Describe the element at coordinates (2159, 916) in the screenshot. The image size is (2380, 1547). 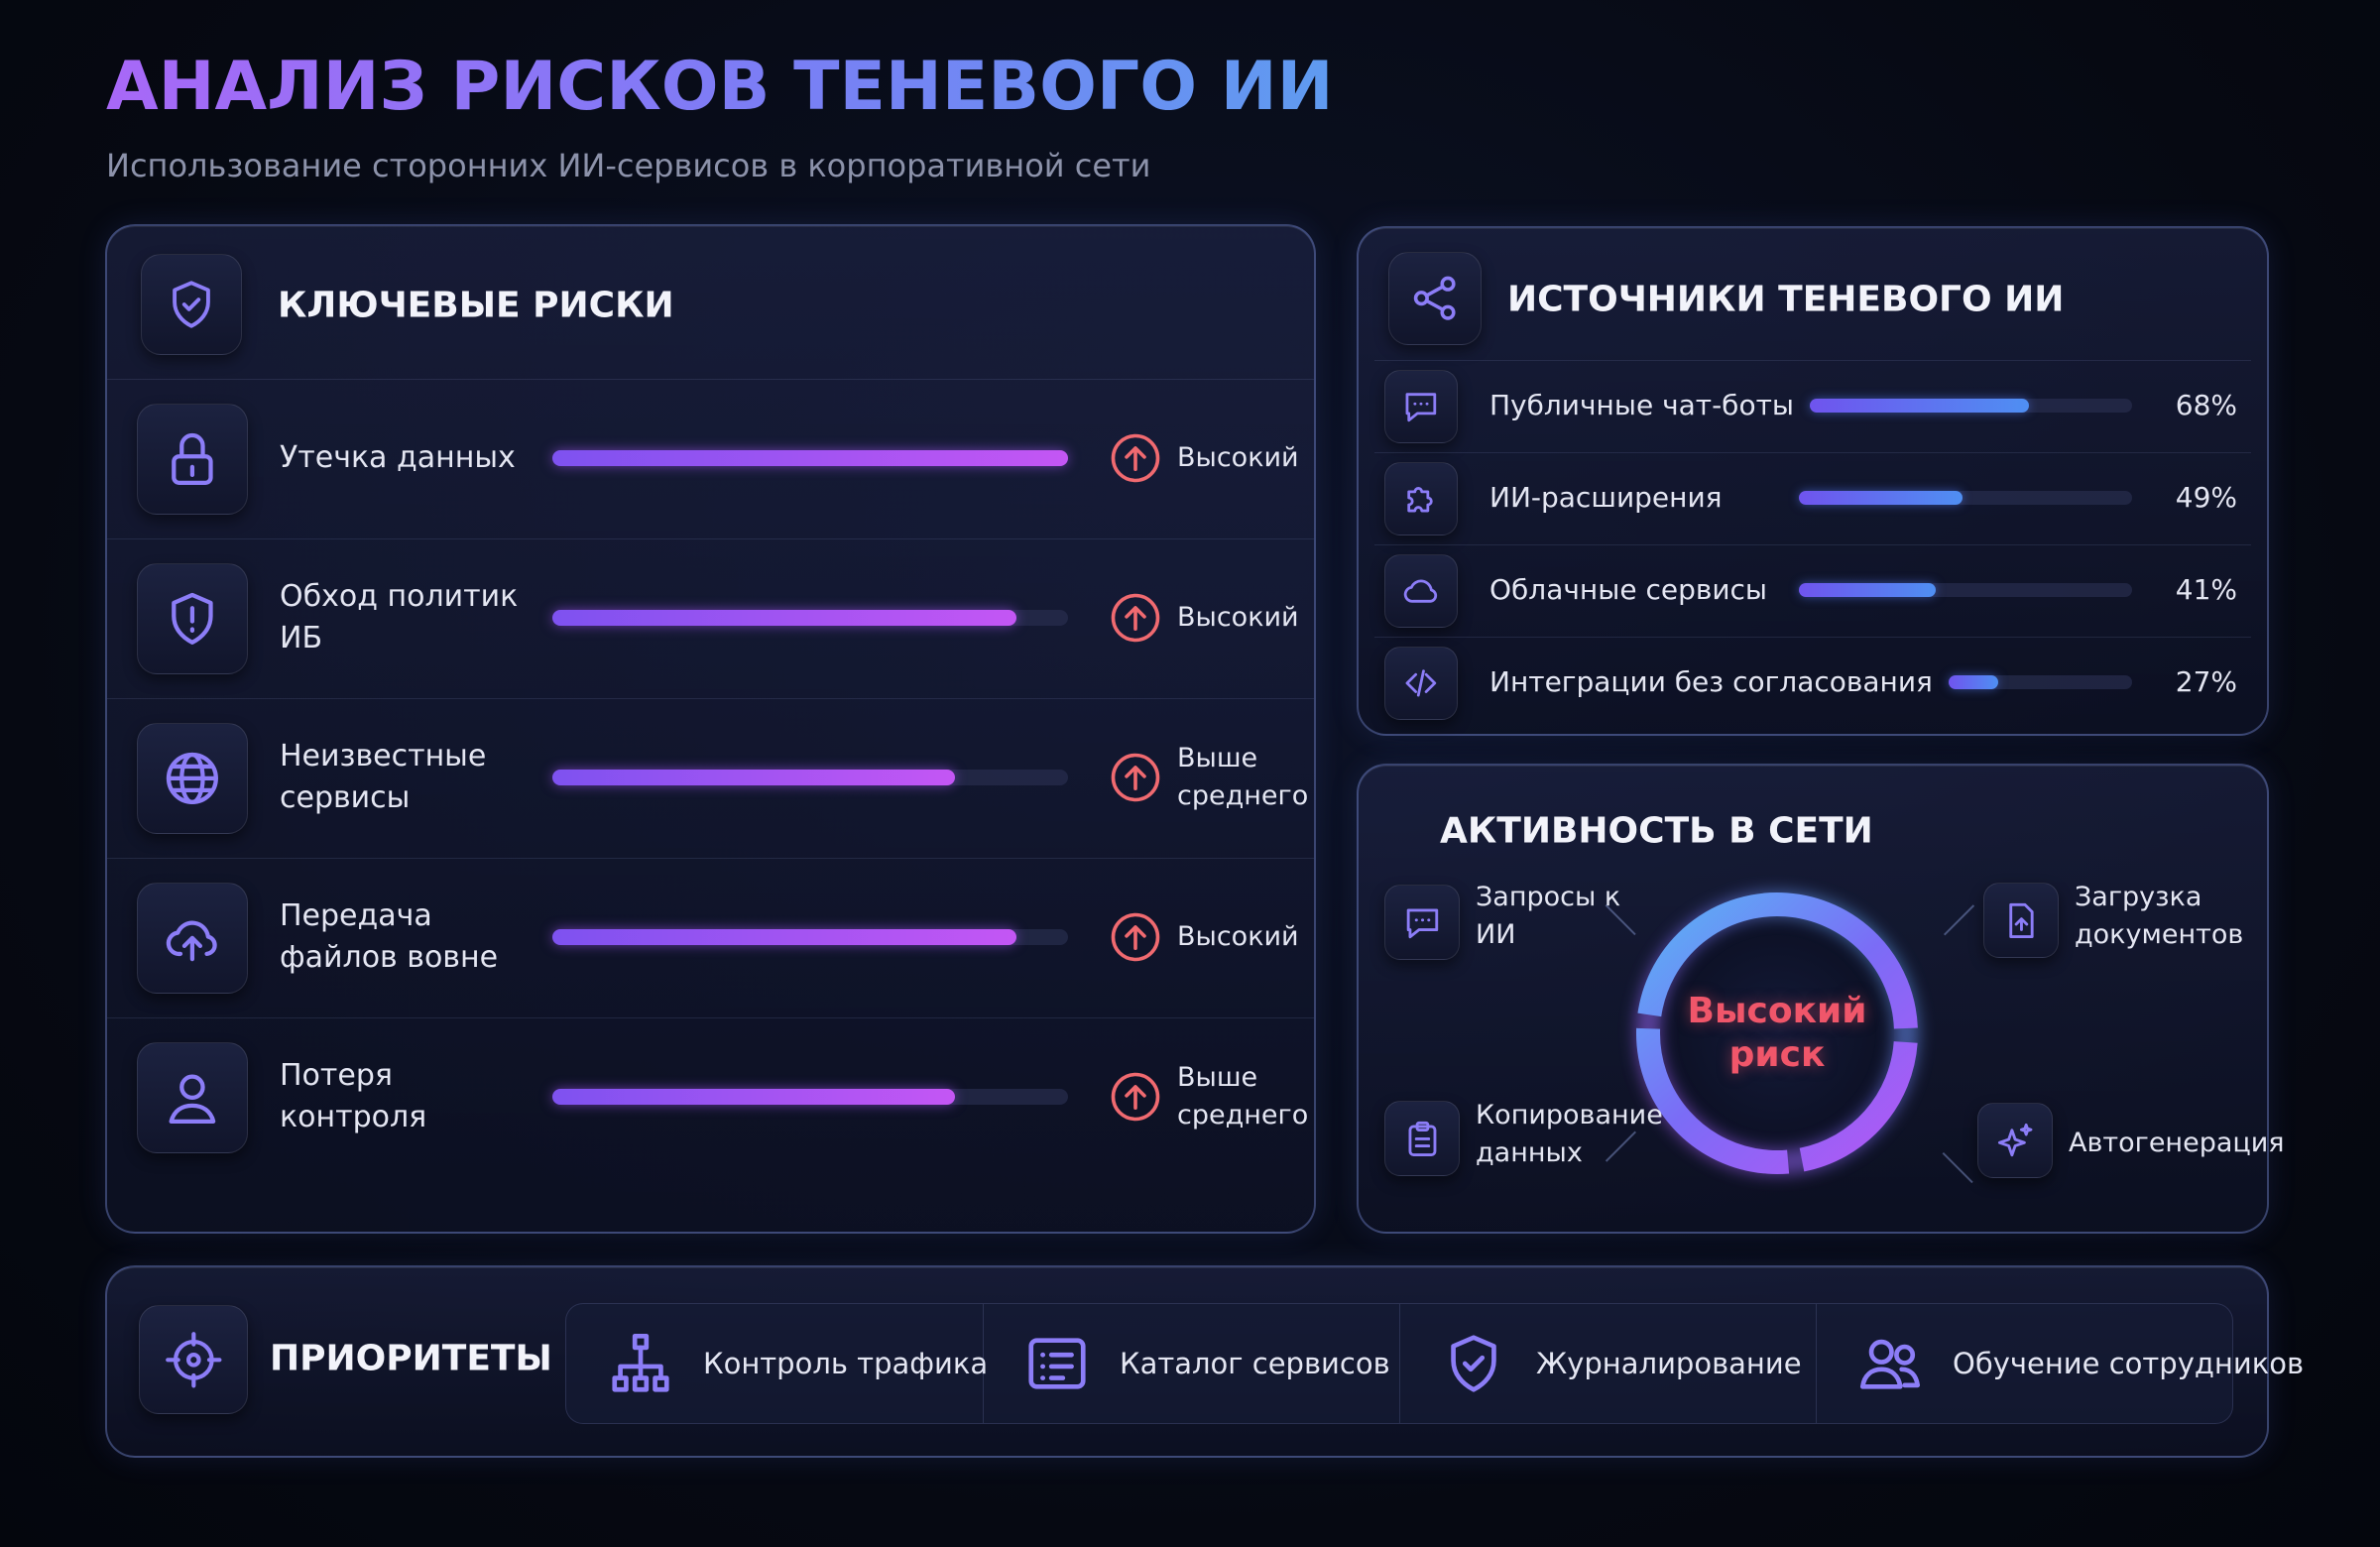
I see `activity-label: Загрузка документов` at that location.